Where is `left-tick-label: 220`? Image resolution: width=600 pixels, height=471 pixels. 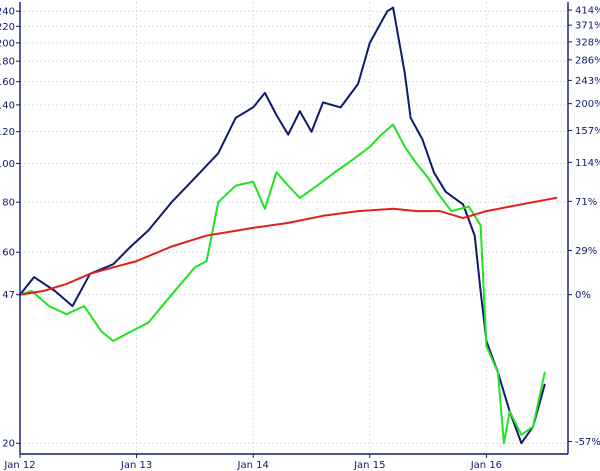 left-tick-label: 220 is located at coordinates (7, 27).